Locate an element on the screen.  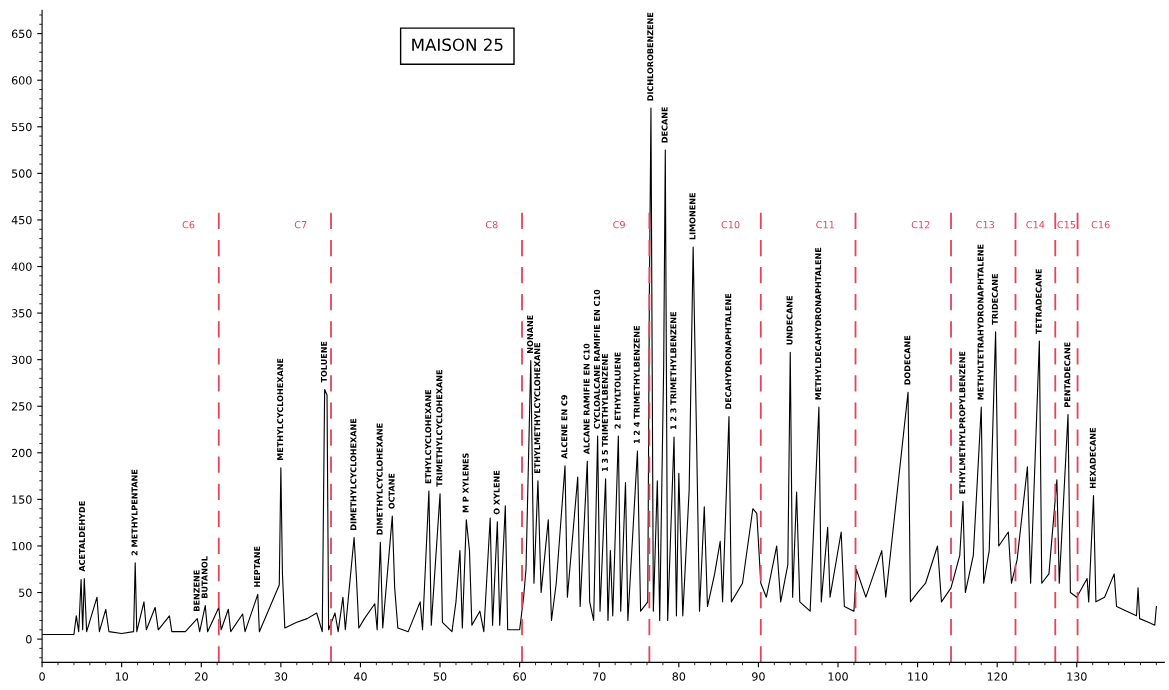
annotation: C10 is located at coordinates (730, 224).